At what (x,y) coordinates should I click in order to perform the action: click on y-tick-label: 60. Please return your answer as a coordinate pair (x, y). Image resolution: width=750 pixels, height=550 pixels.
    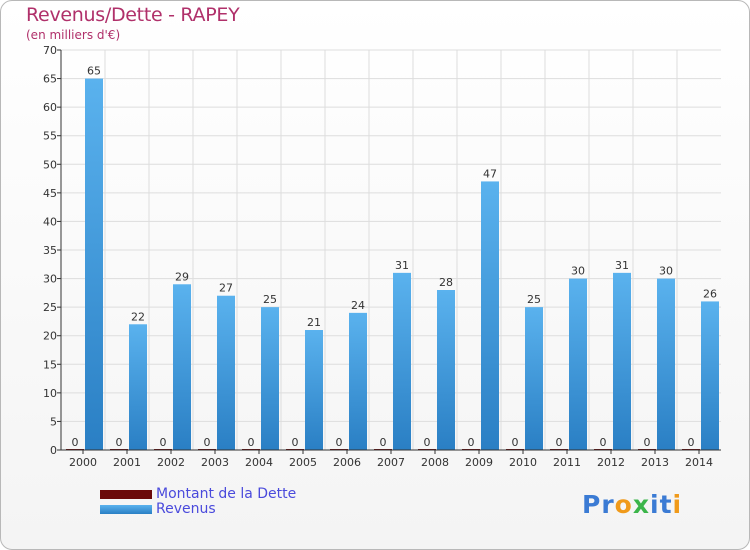
    Looking at the image, I should click on (50, 107).